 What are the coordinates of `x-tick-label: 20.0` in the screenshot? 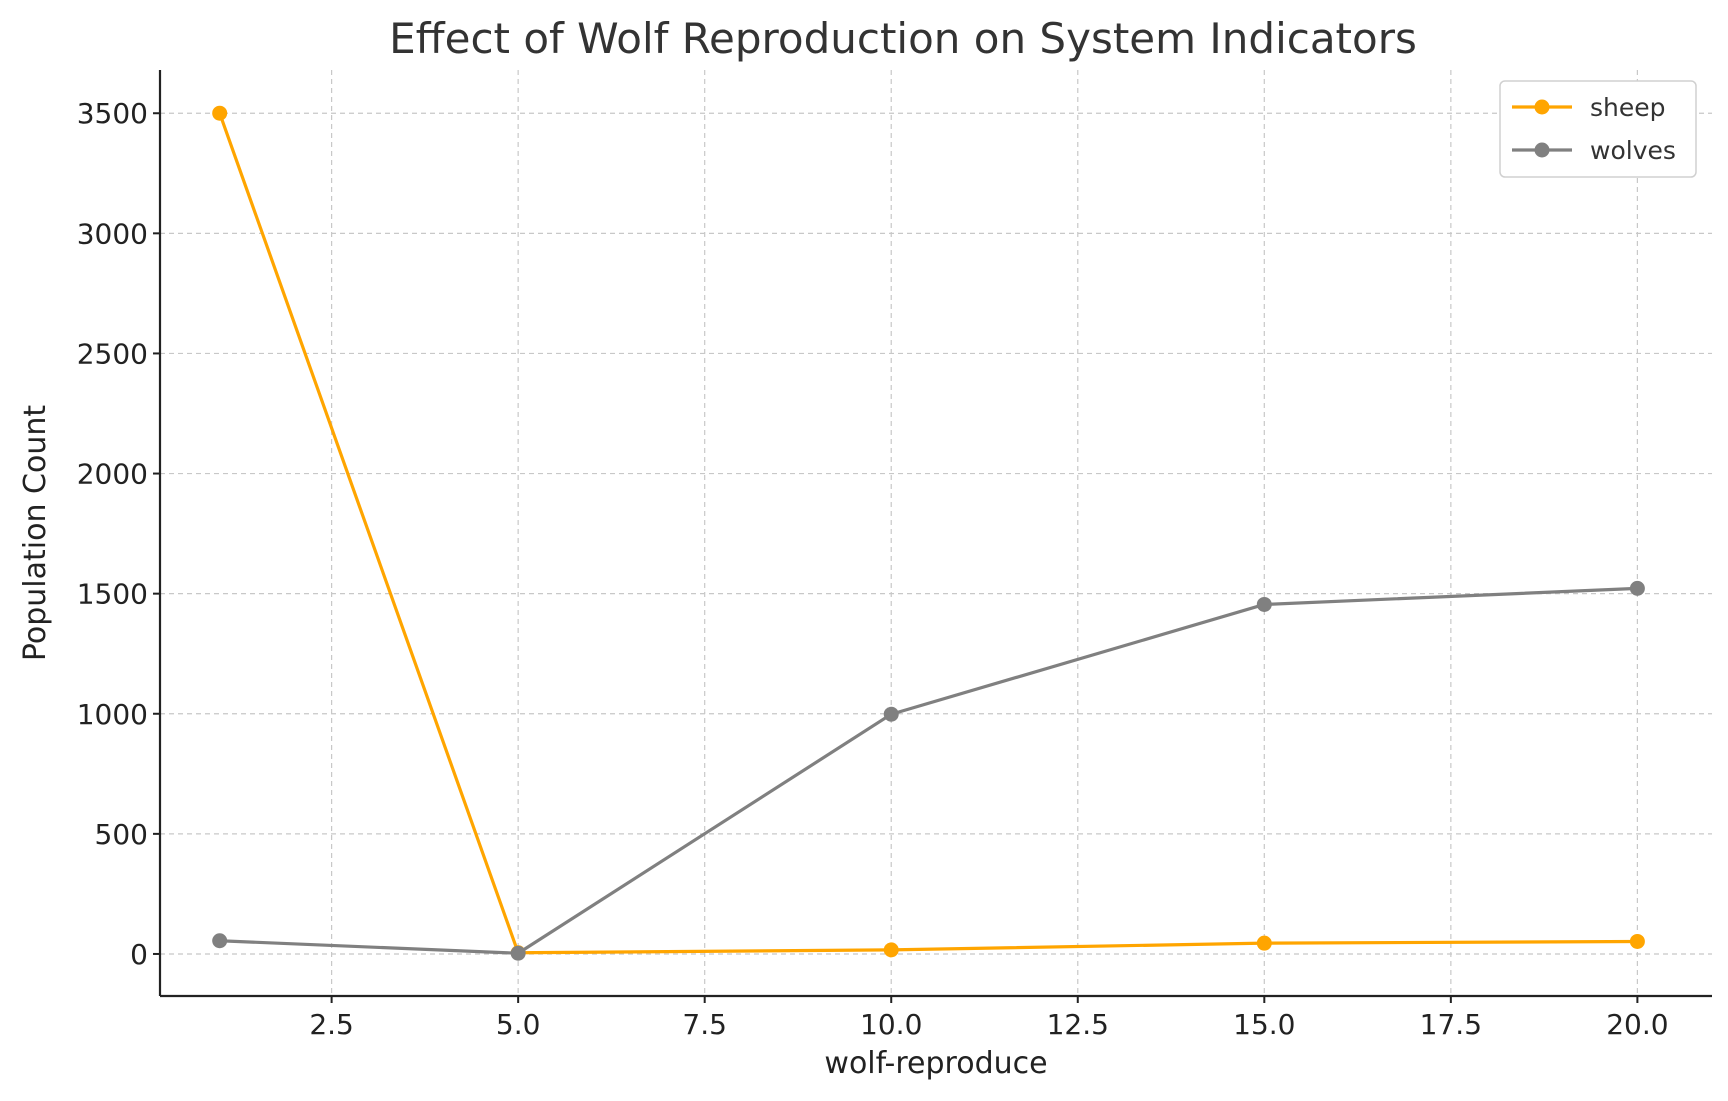 It's located at (1637, 1024).